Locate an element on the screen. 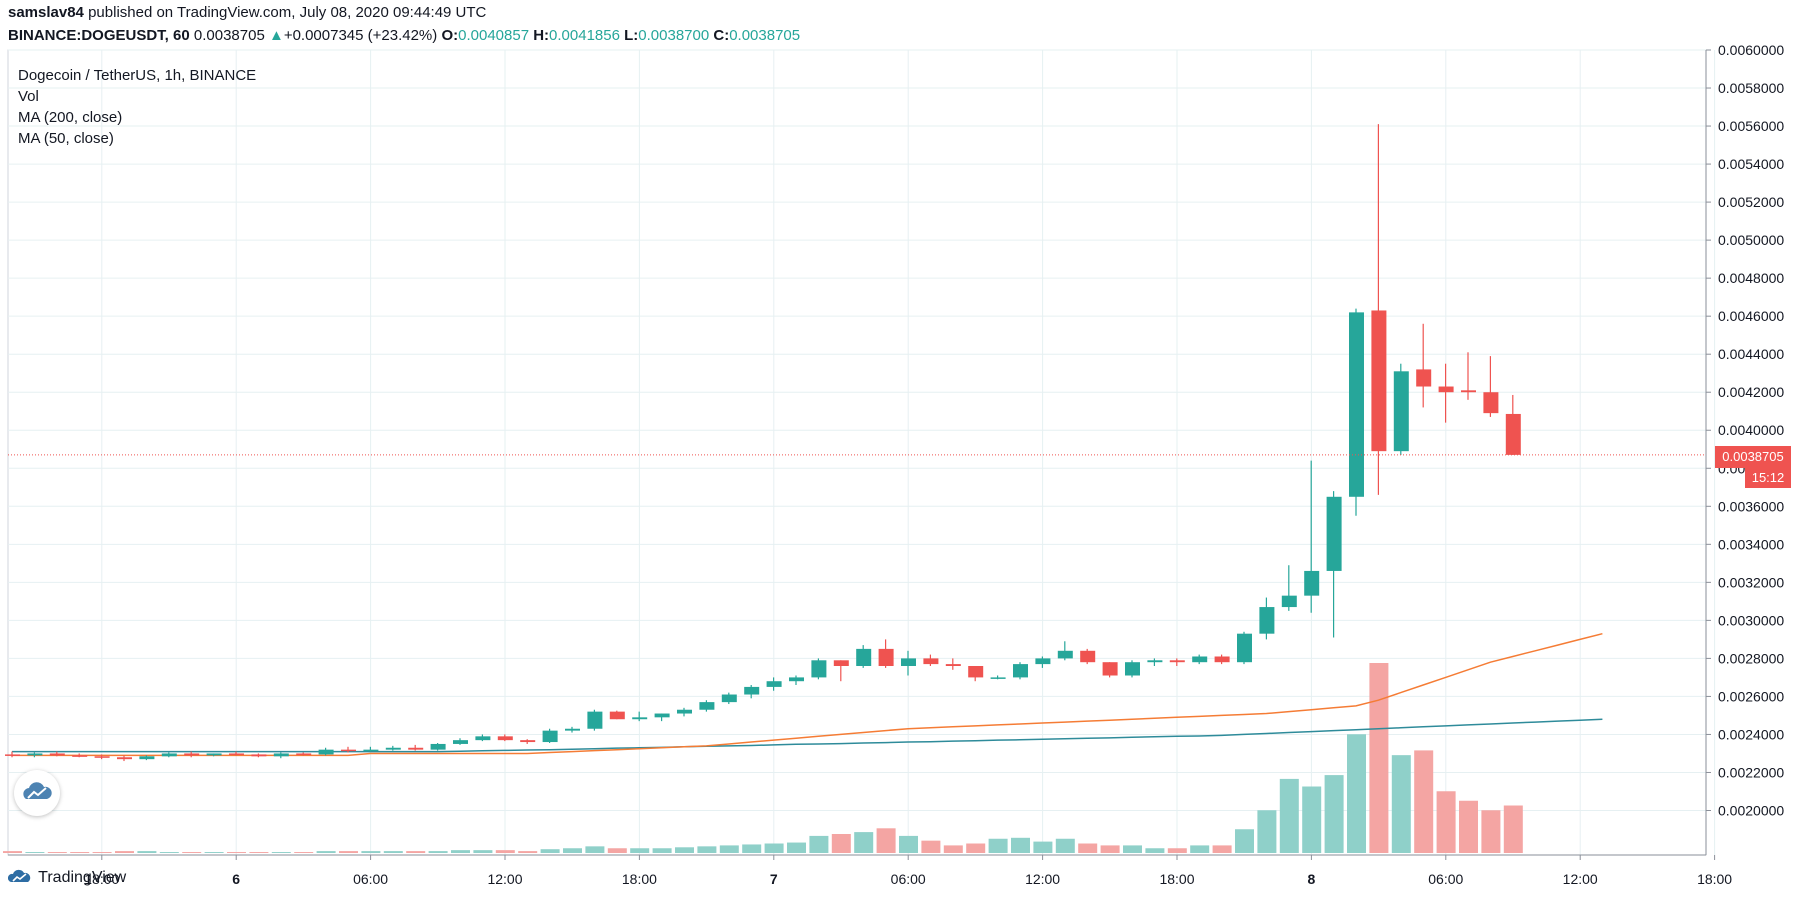 The image size is (1805, 901). y-tick-label: 0.0046000 is located at coordinates (1751, 316).